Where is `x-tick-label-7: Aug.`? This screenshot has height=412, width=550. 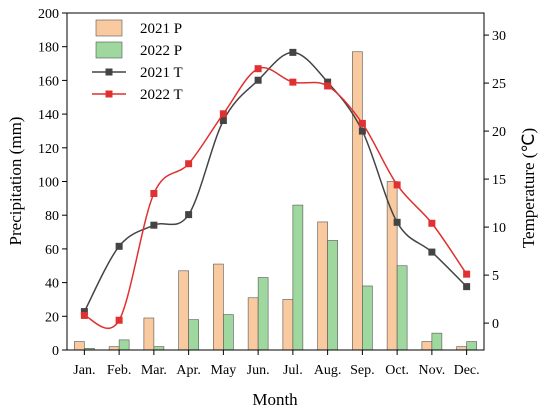
x-tick-label-7: Aug. is located at coordinates (328, 370).